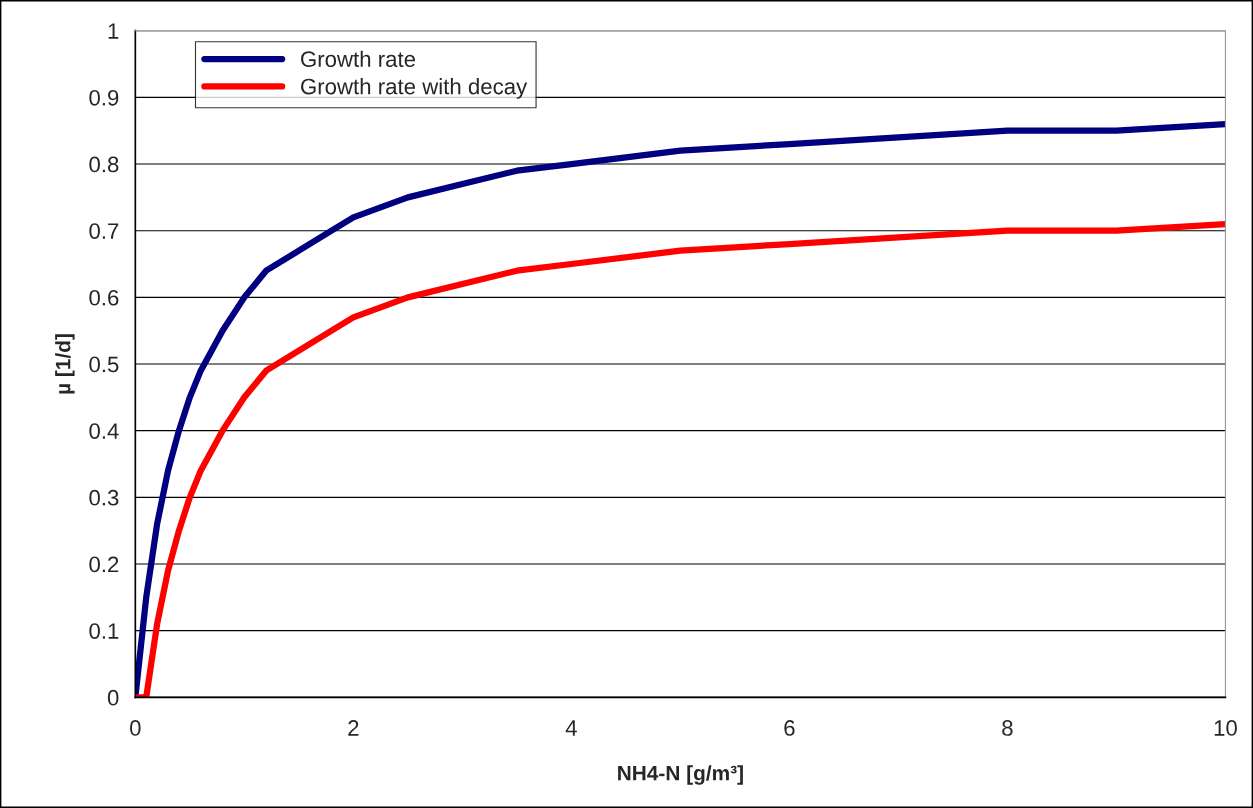  What do you see at coordinates (104, 497) in the screenshot?
I see `y-tick-label: 0.3` at bounding box center [104, 497].